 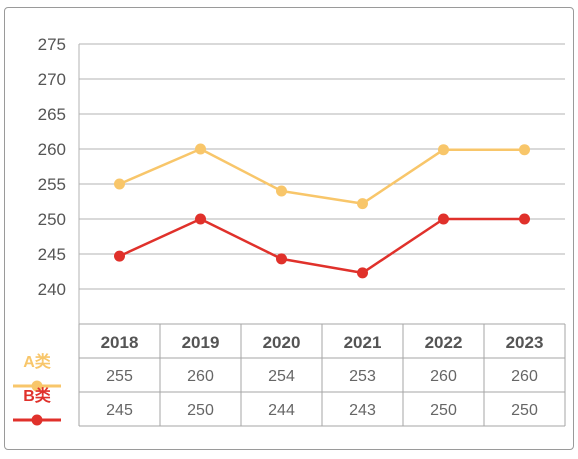 What do you see at coordinates (201, 342) in the screenshot?
I see `table-header-year: 2019` at bounding box center [201, 342].